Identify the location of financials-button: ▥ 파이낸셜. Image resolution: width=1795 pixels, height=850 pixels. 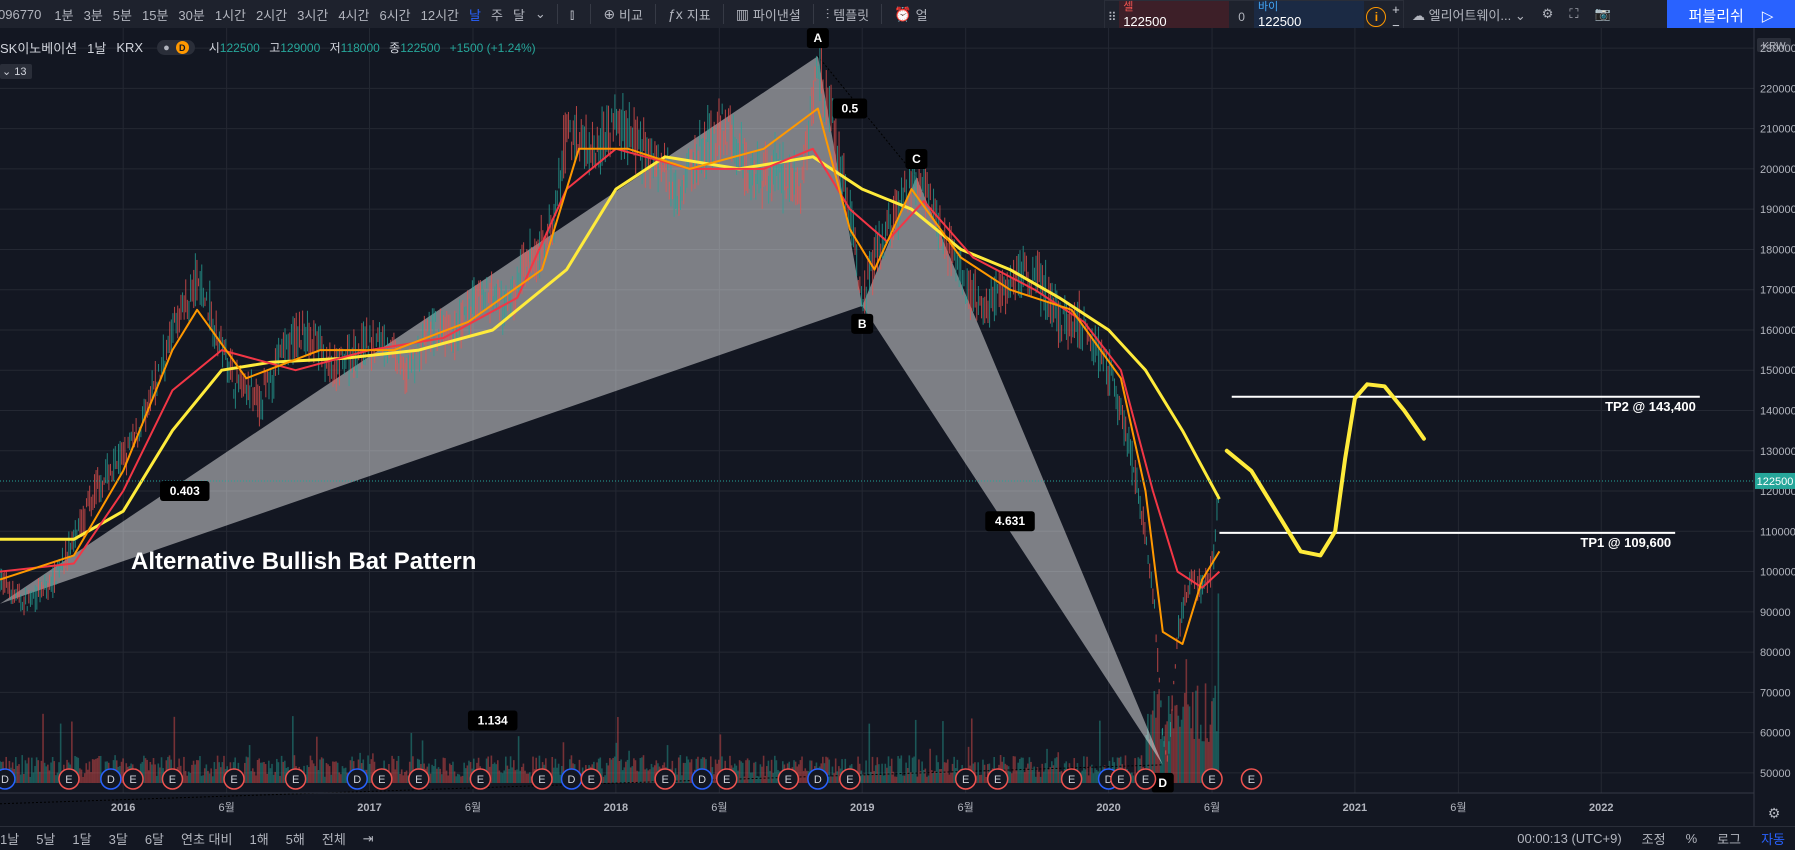
(768, 14).